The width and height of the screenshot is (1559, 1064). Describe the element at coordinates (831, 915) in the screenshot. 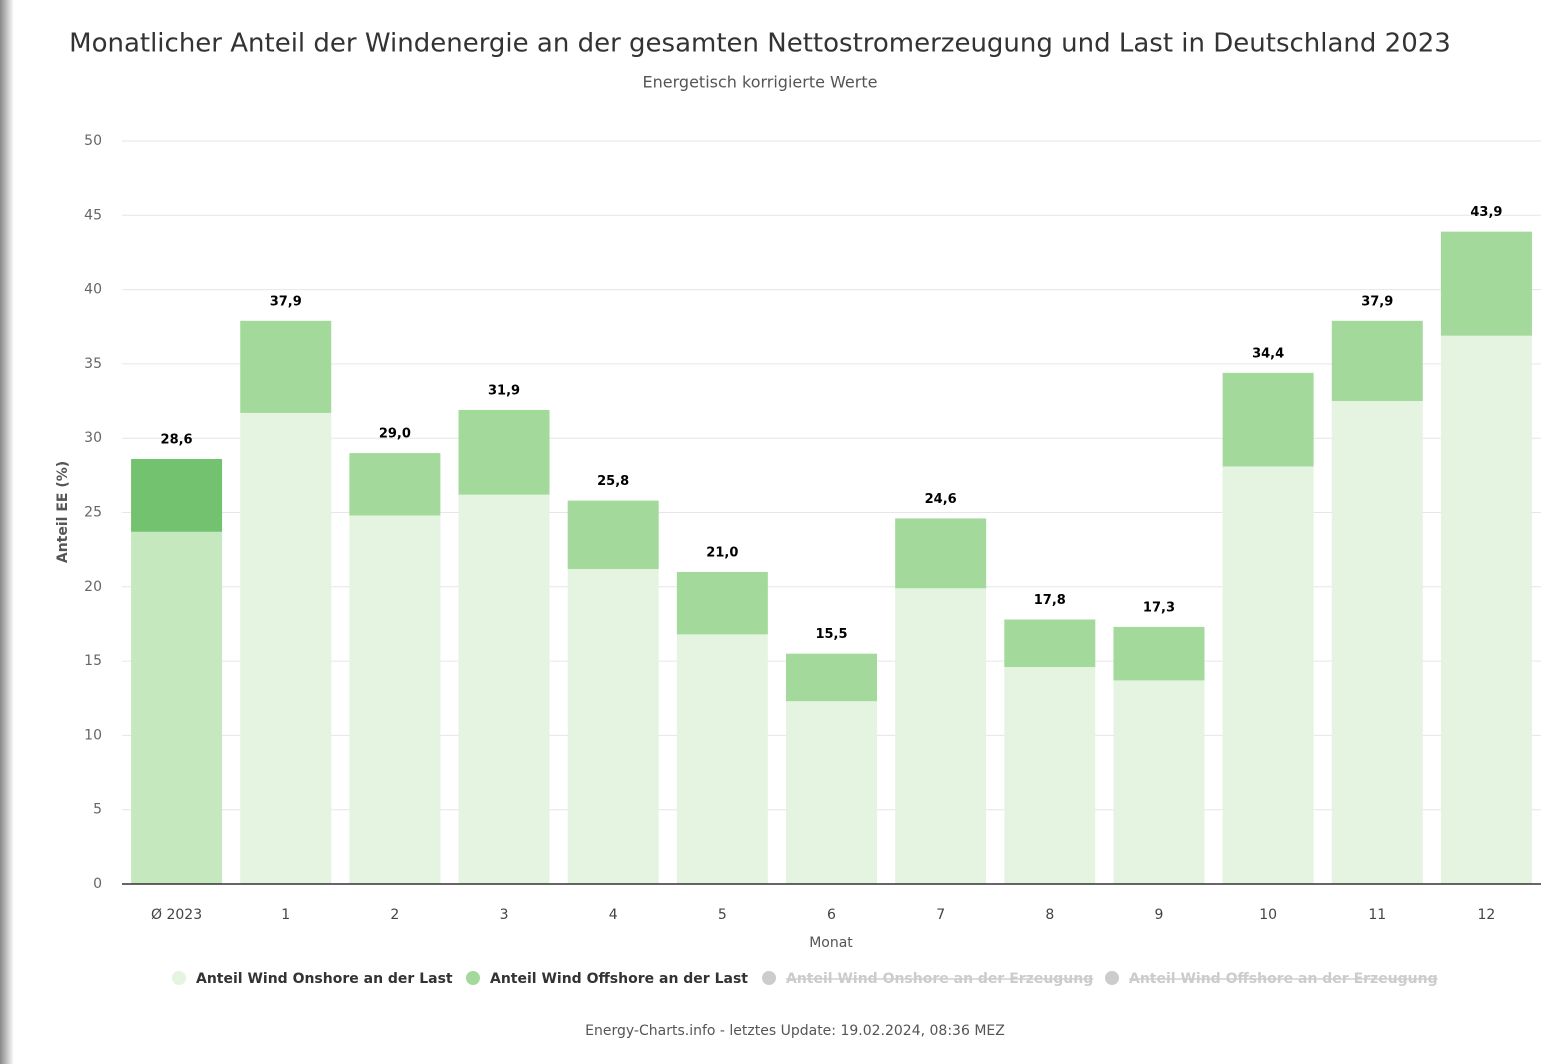

I see `x-tick-label: 6` at that location.